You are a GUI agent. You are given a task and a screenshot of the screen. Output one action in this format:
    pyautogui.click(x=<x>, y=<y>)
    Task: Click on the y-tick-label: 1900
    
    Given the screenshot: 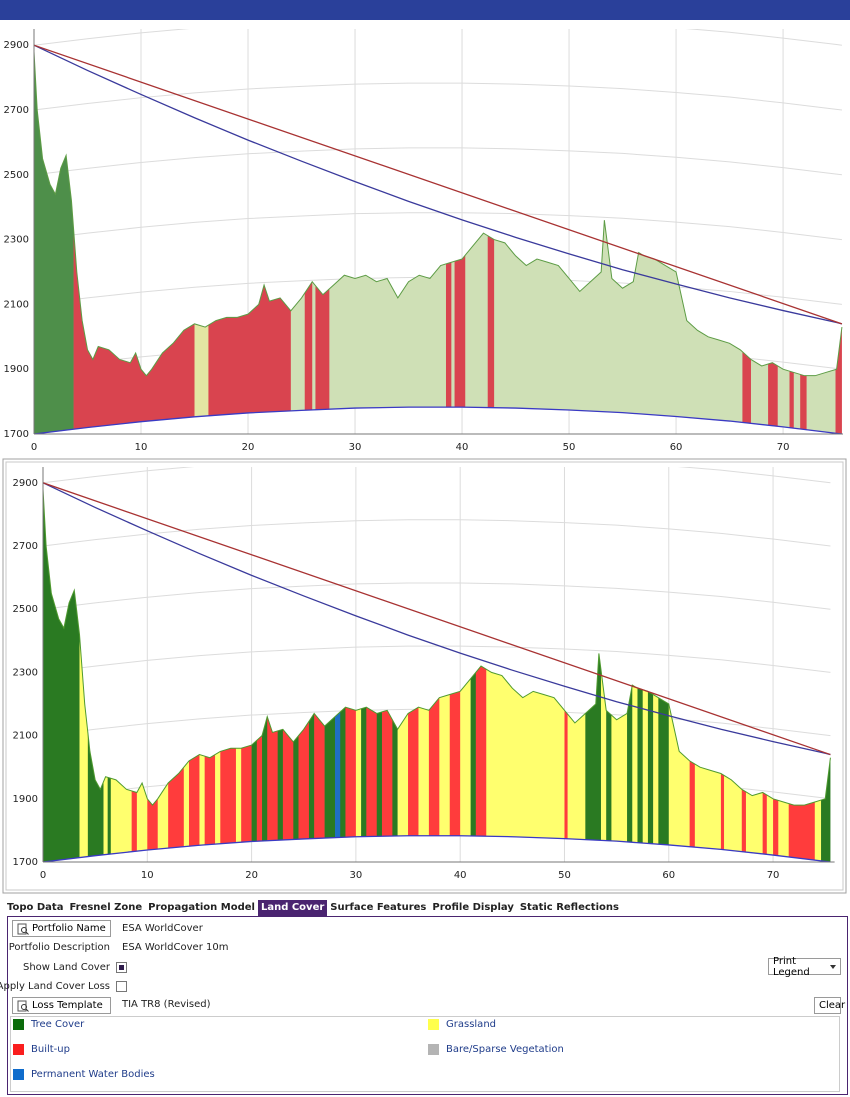 What is the action you would take?
    pyautogui.click(x=25, y=799)
    